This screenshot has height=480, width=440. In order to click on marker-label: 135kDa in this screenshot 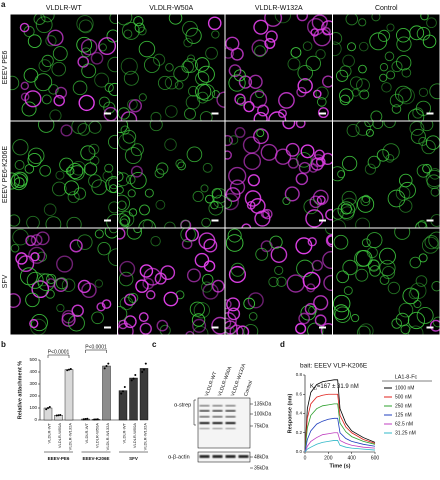, I will do `click(262, 404)`.